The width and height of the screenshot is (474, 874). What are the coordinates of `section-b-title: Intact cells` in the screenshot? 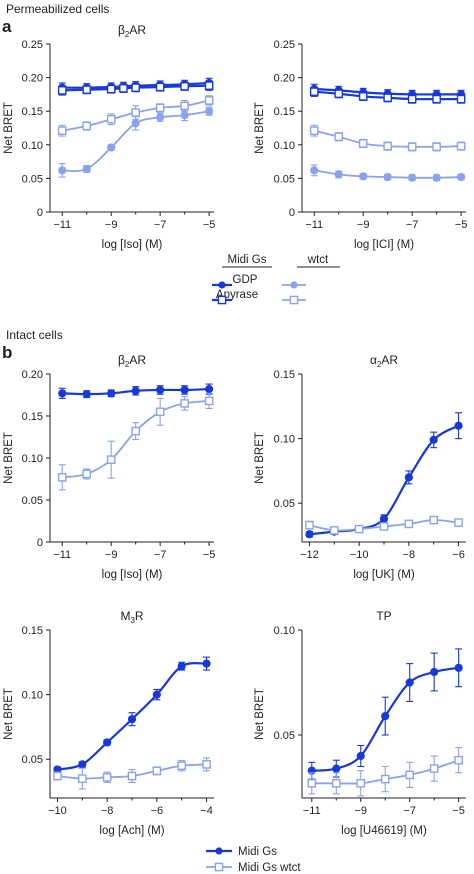 It's located at (34, 335).